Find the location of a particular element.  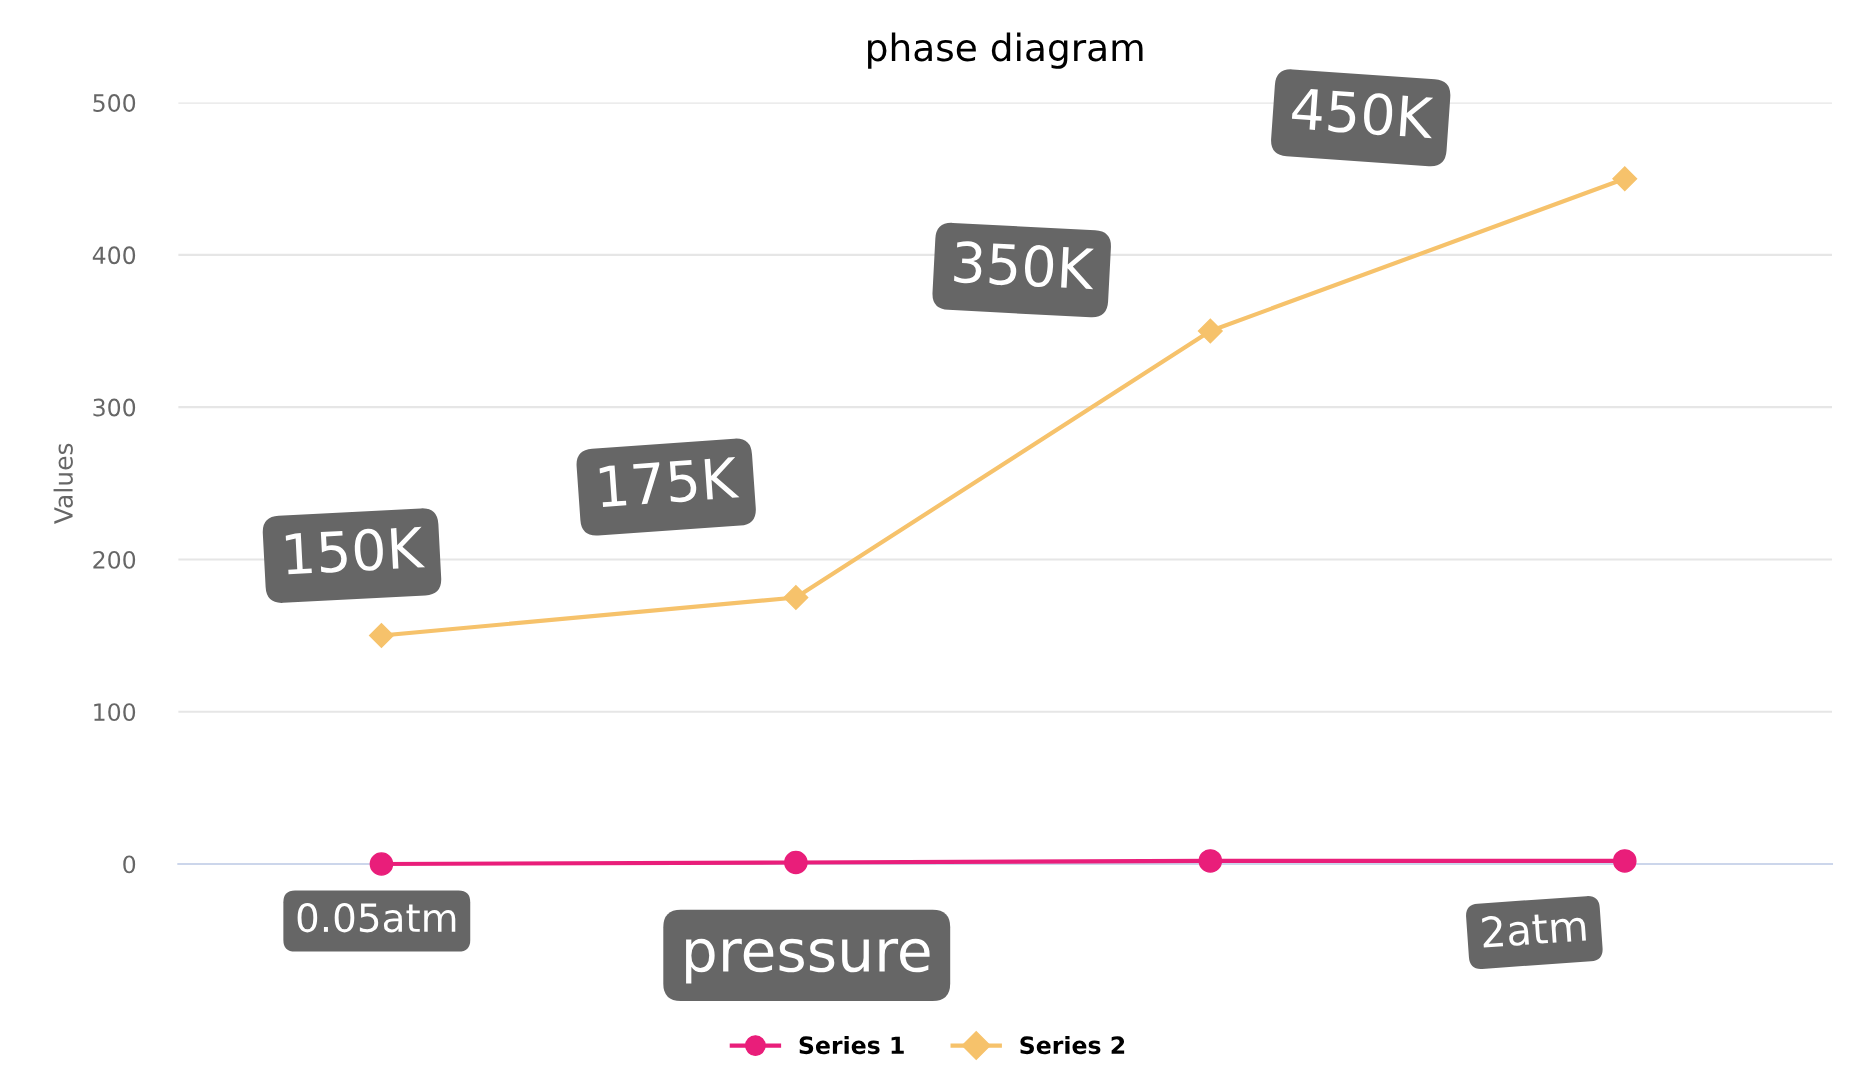

text: 0.05atm is located at coordinates (376, 917).